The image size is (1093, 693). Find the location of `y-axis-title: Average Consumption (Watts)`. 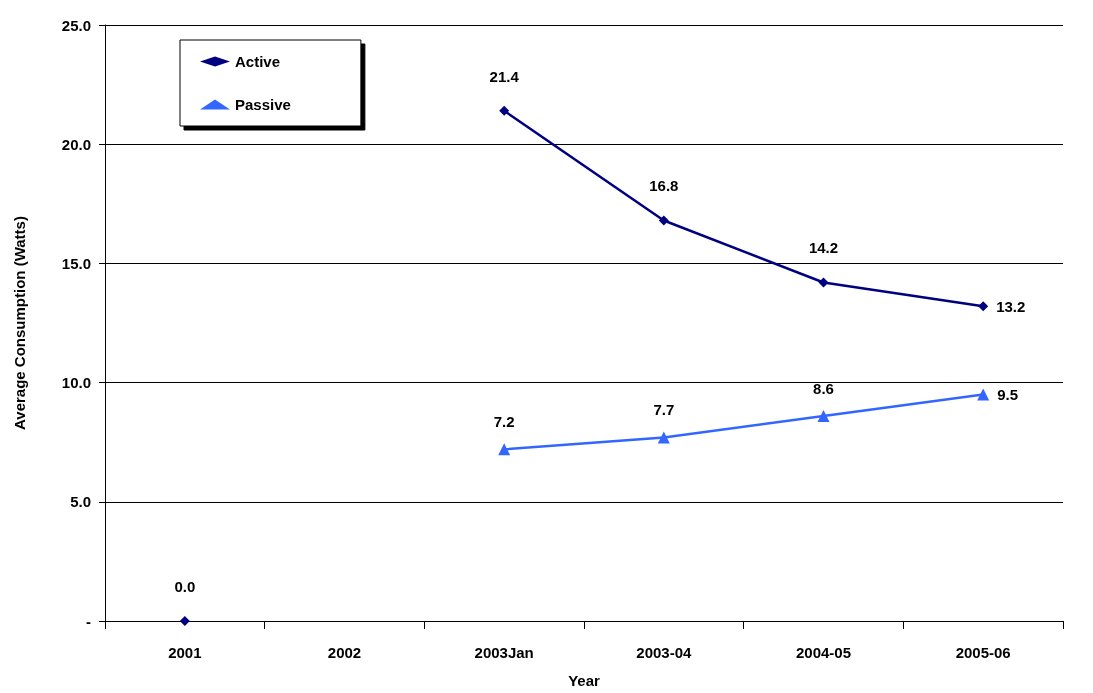

y-axis-title: Average Consumption (Watts) is located at coordinates (19, 323).